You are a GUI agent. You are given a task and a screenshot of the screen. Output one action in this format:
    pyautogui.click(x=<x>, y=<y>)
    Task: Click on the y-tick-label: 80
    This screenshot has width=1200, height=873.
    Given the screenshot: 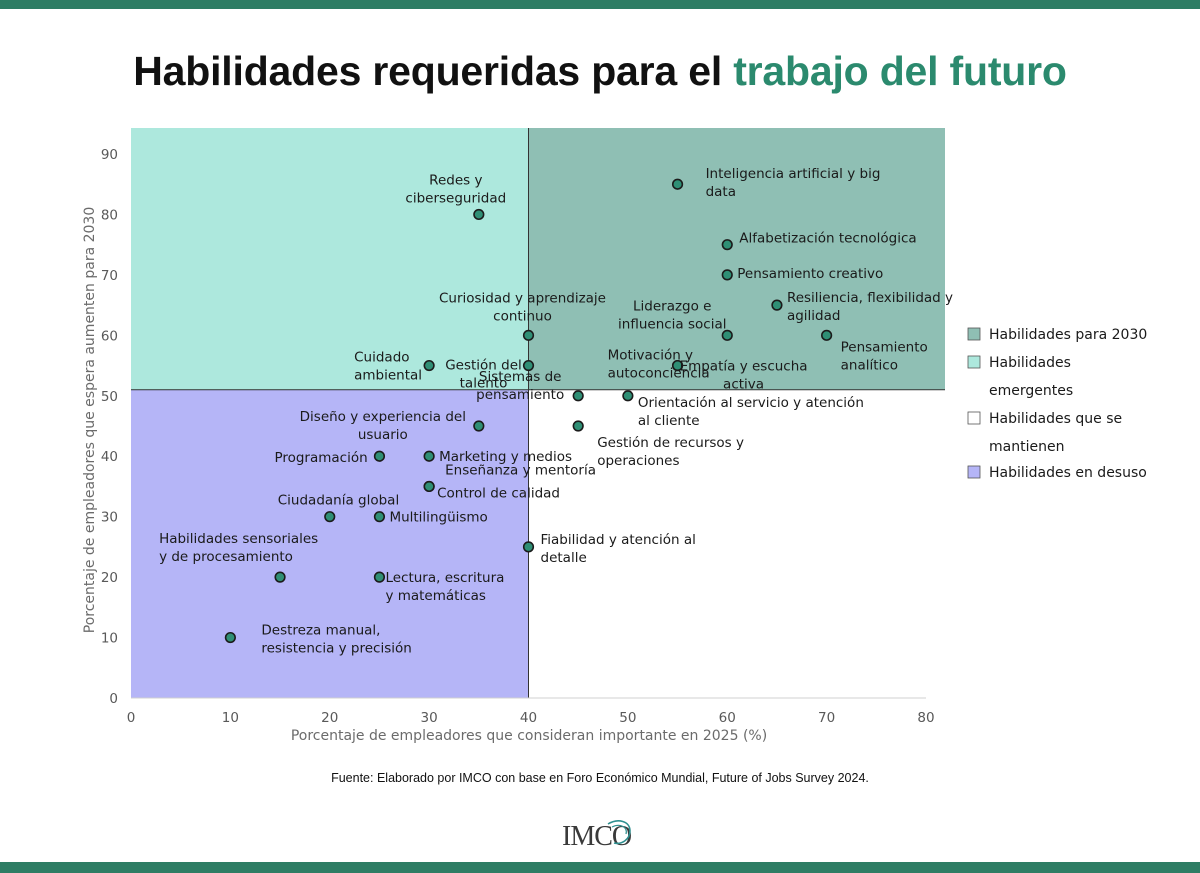 What is the action you would take?
    pyautogui.click(x=109, y=215)
    